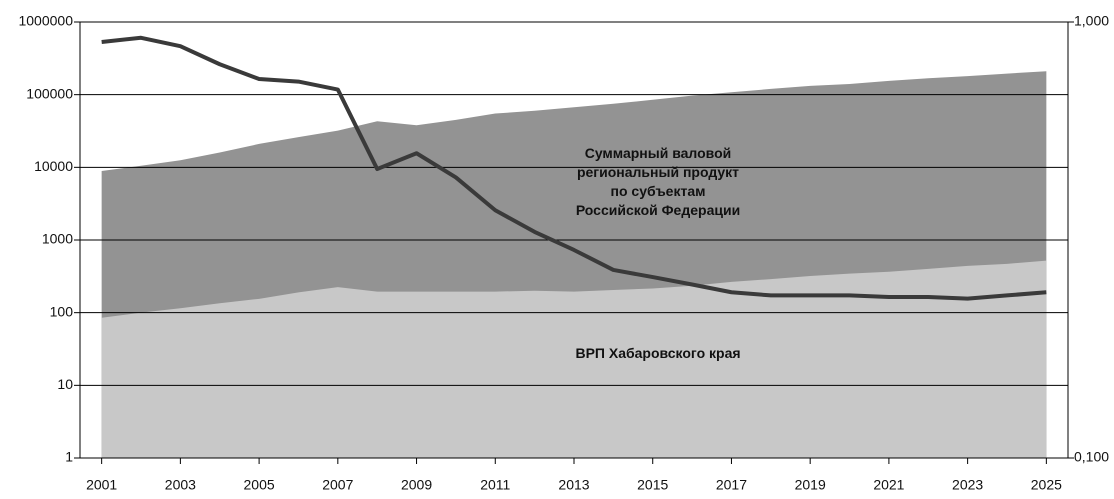 This screenshot has width=1114, height=499. Describe the element at coordinates (658, 353) in the screenshot. I see `area-label: ВРП Хабаровского края` at that location.